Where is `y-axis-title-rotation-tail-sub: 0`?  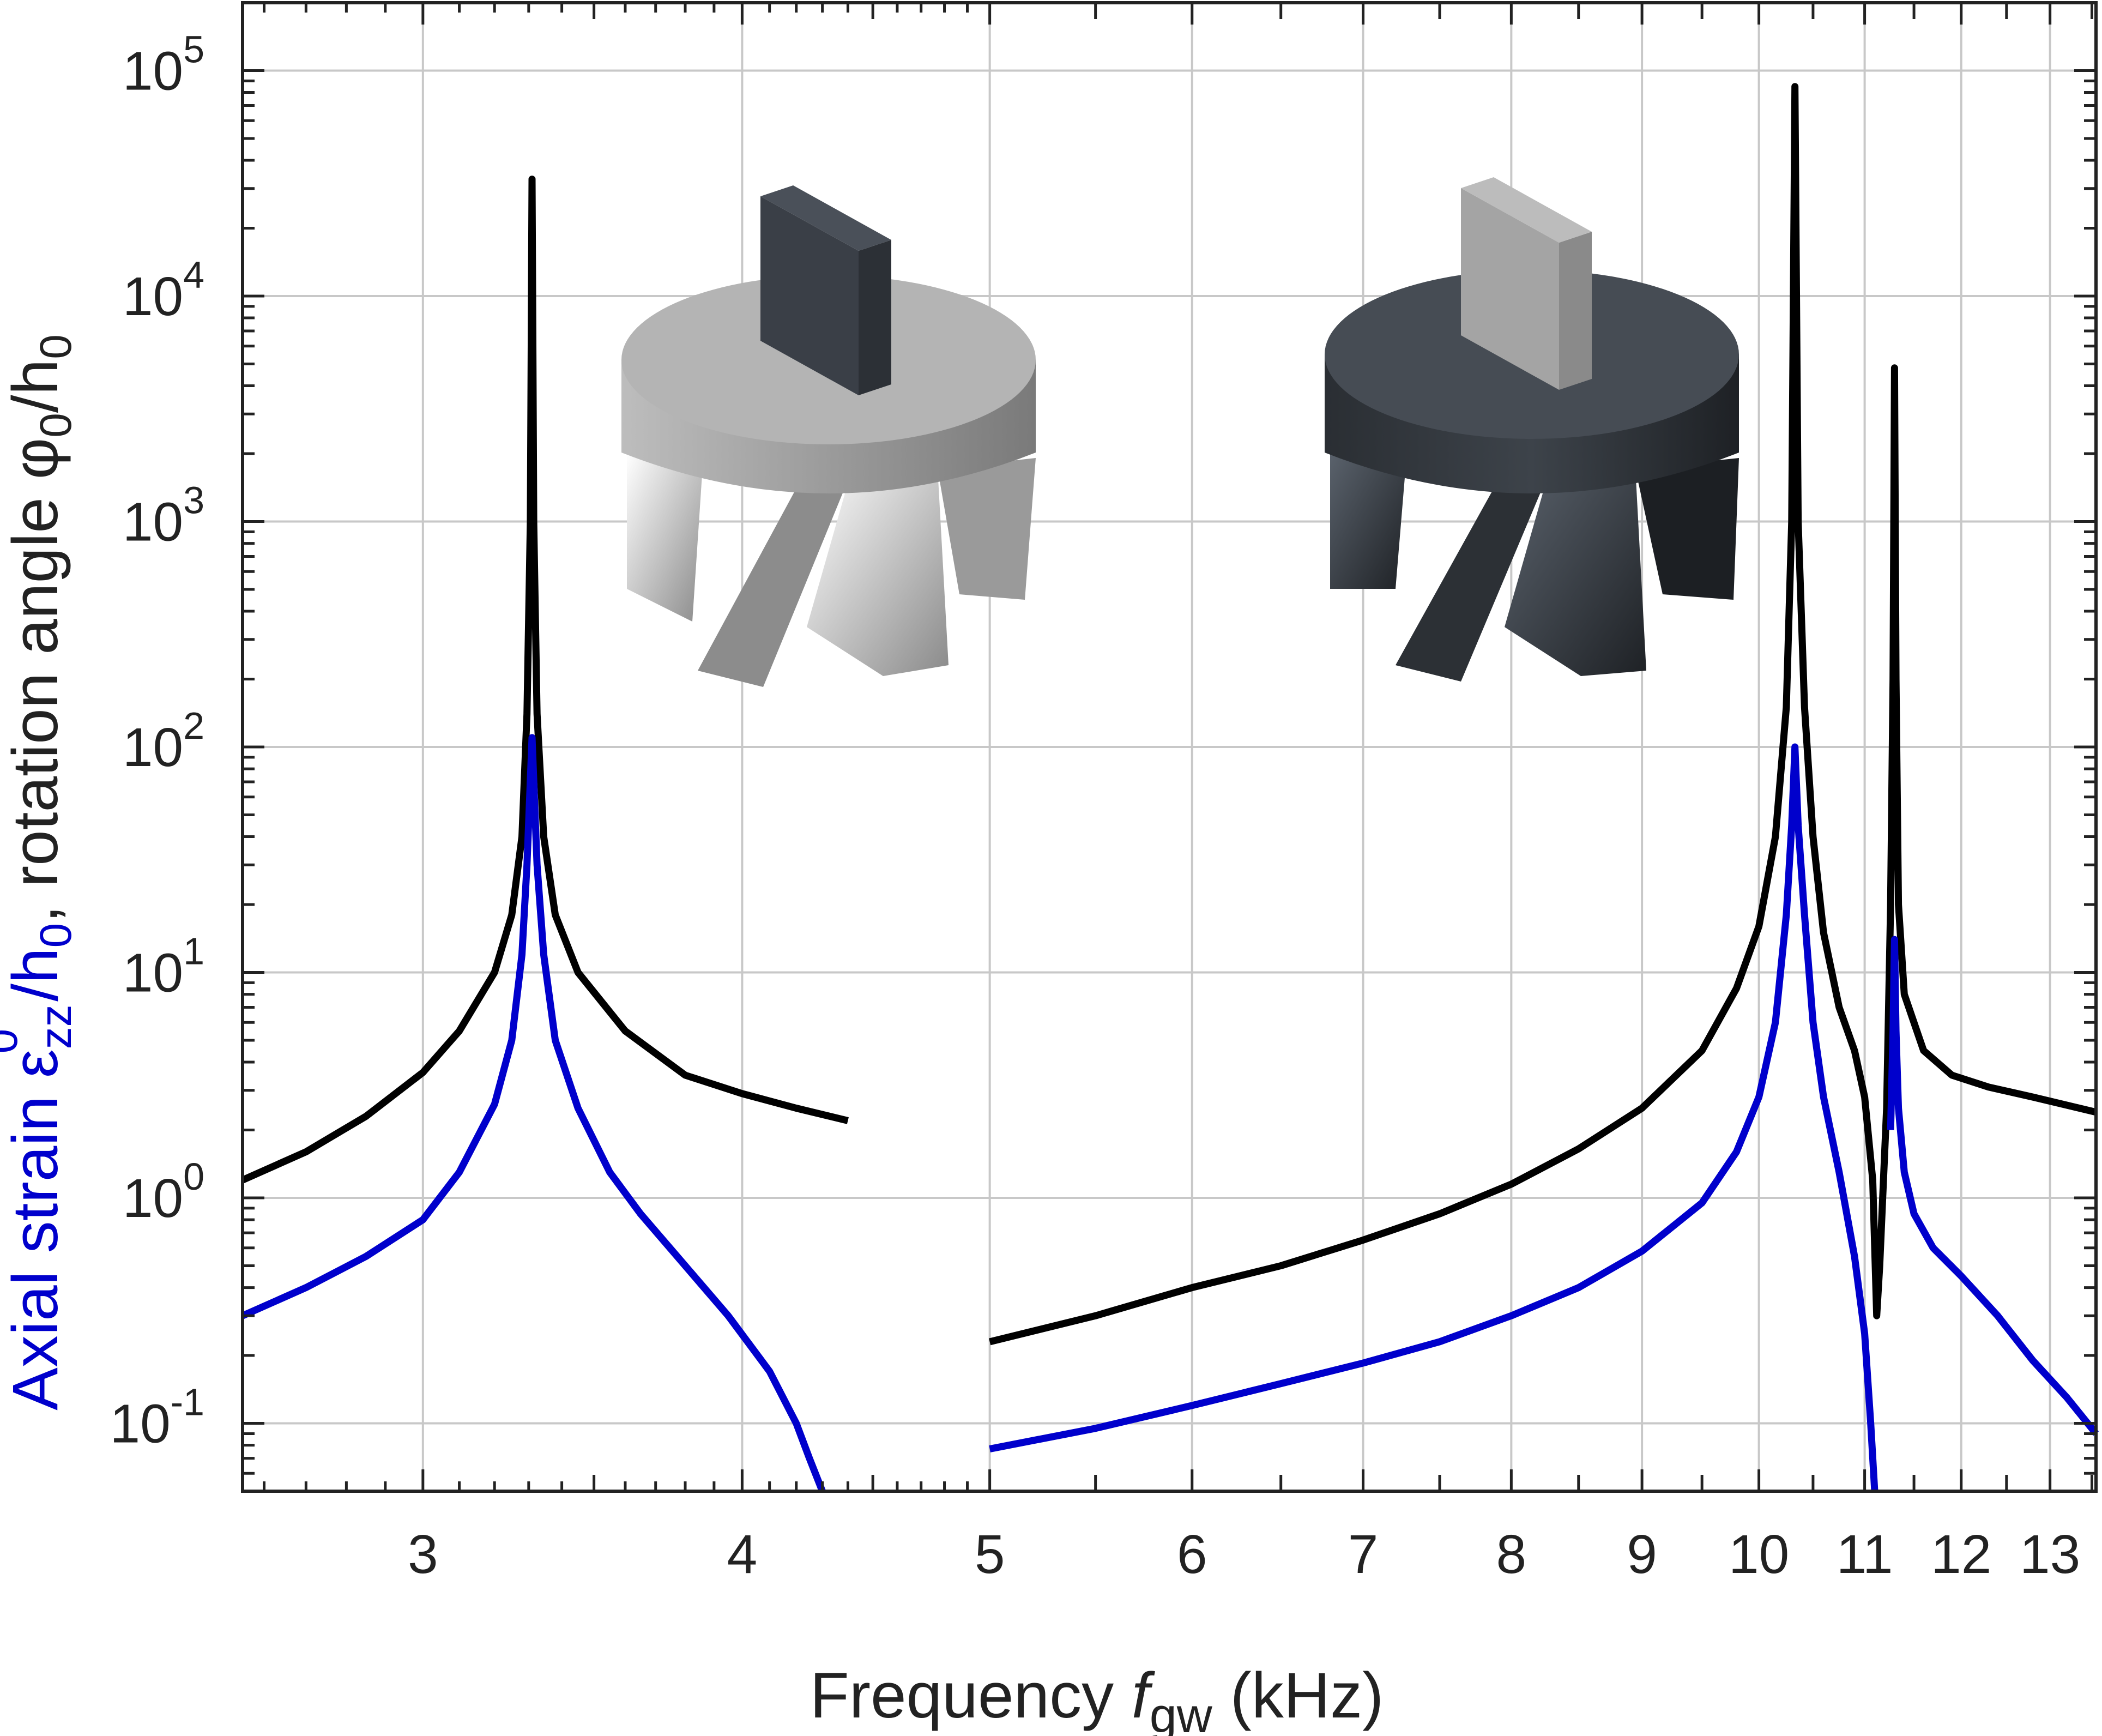
y-axis-title-rotation-tail-sub: 0 is located at coordinates (56, 346).